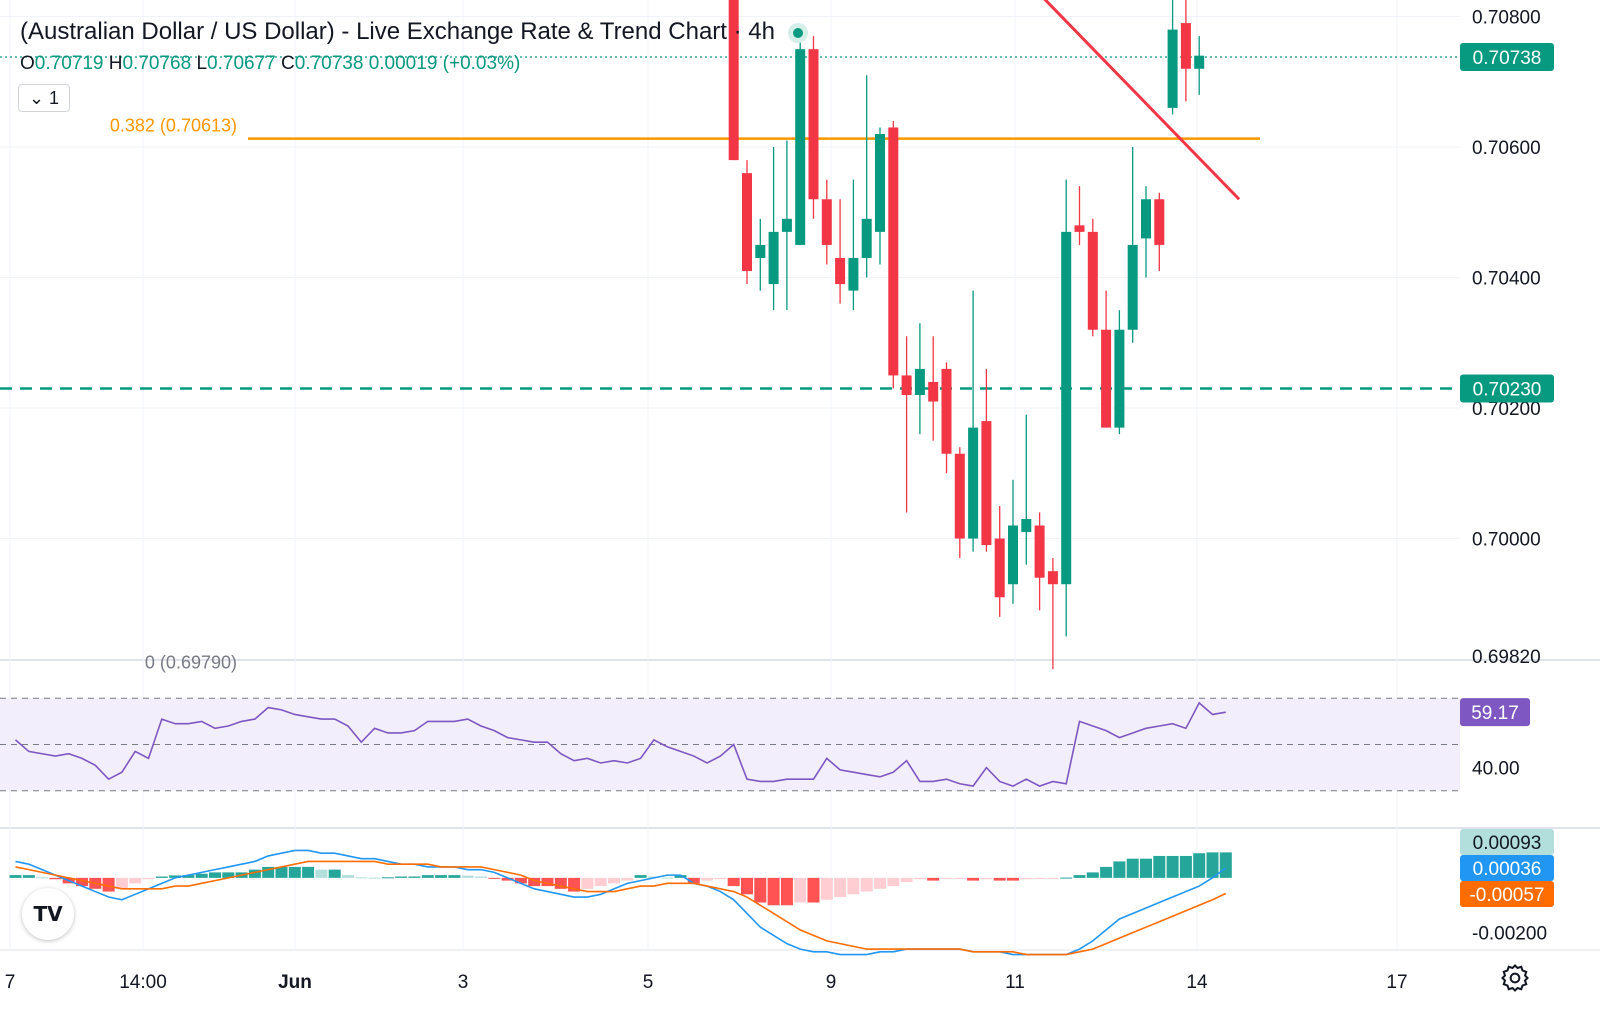 The width and height of the screenshot is (1600, 1021). Describe the element at coordinates (1506, 18) in the screenshot. I see `y-tick-label: 0.70800` at that location.